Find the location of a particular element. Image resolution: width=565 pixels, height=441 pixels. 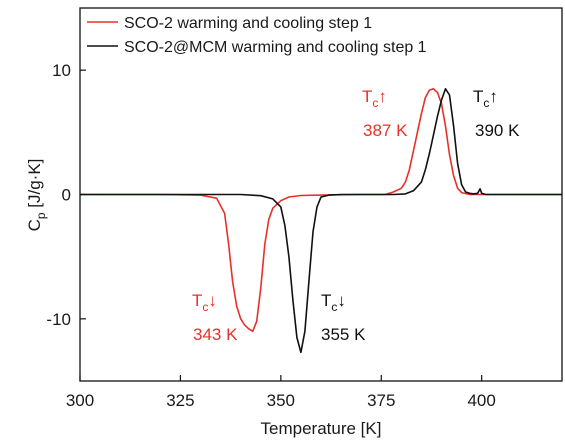

y-axis-title: Cp [J/g·K] is located at coordinates (36, 195).